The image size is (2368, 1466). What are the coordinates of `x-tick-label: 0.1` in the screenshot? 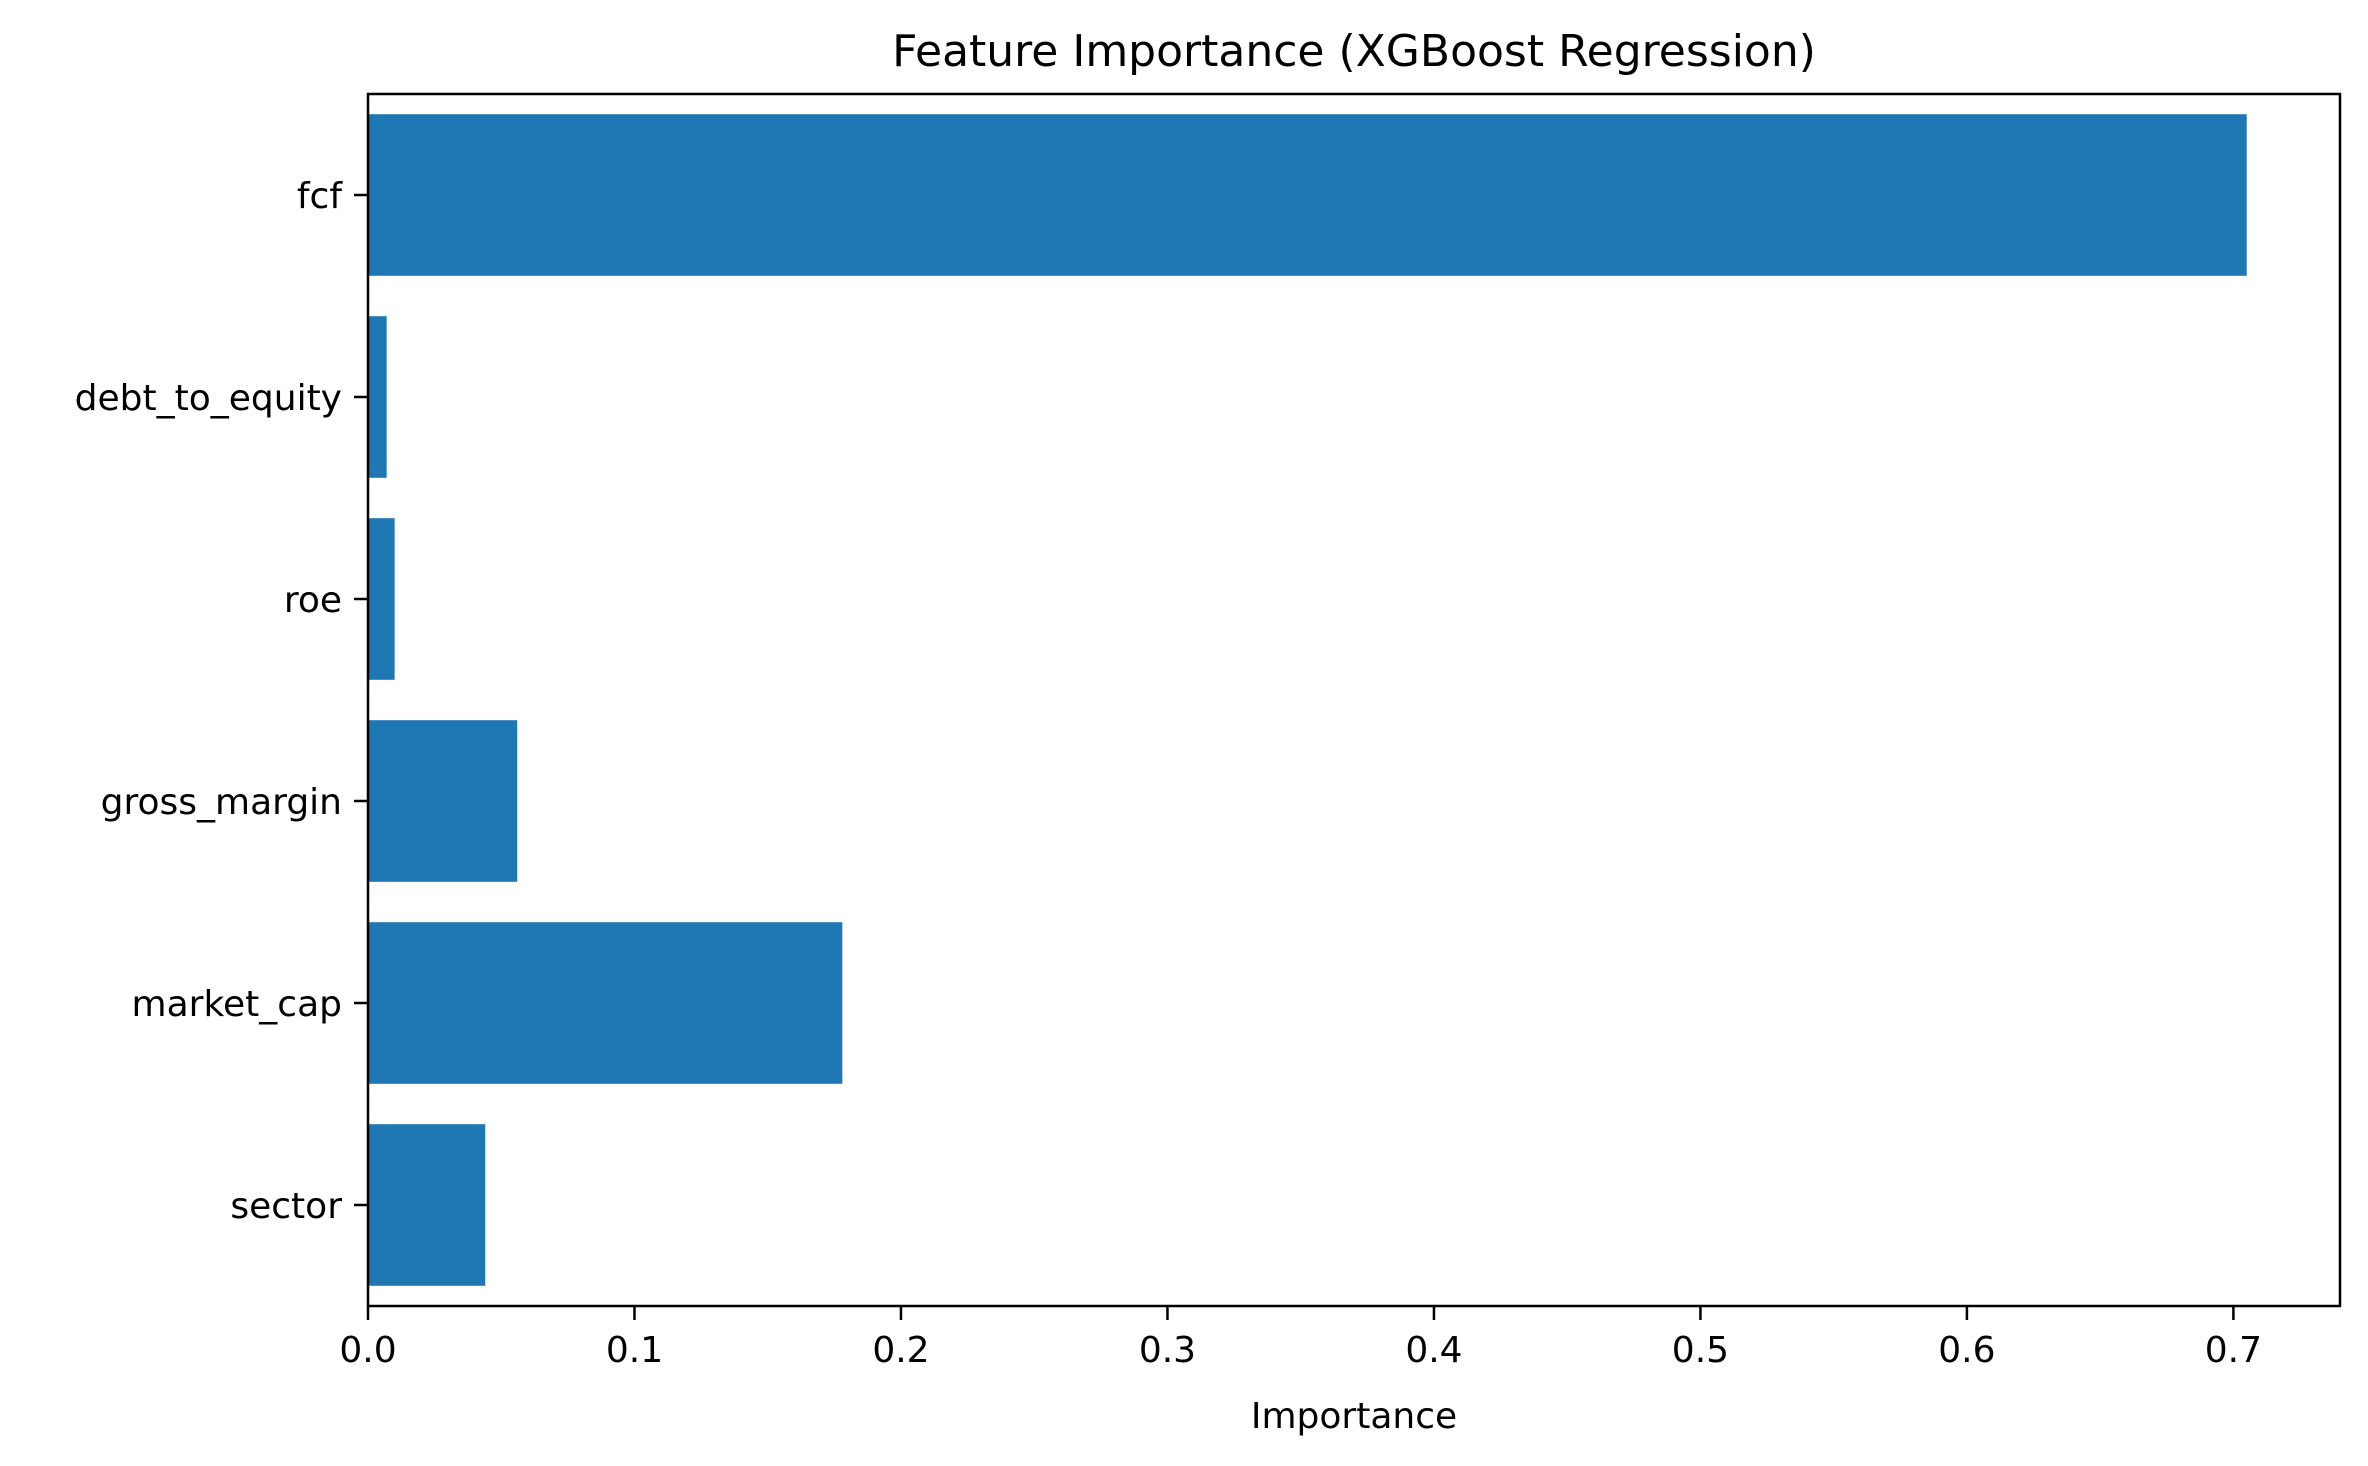 It's located at (634, 1350).